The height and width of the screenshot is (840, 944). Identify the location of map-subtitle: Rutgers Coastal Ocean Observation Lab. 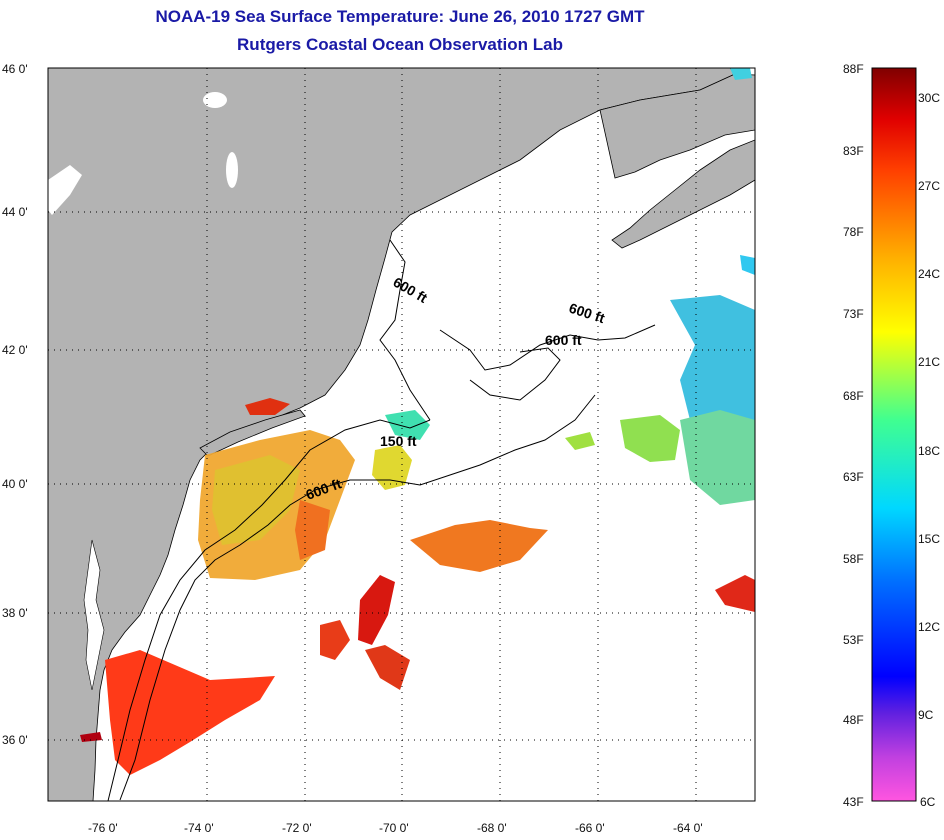
(400, 44).